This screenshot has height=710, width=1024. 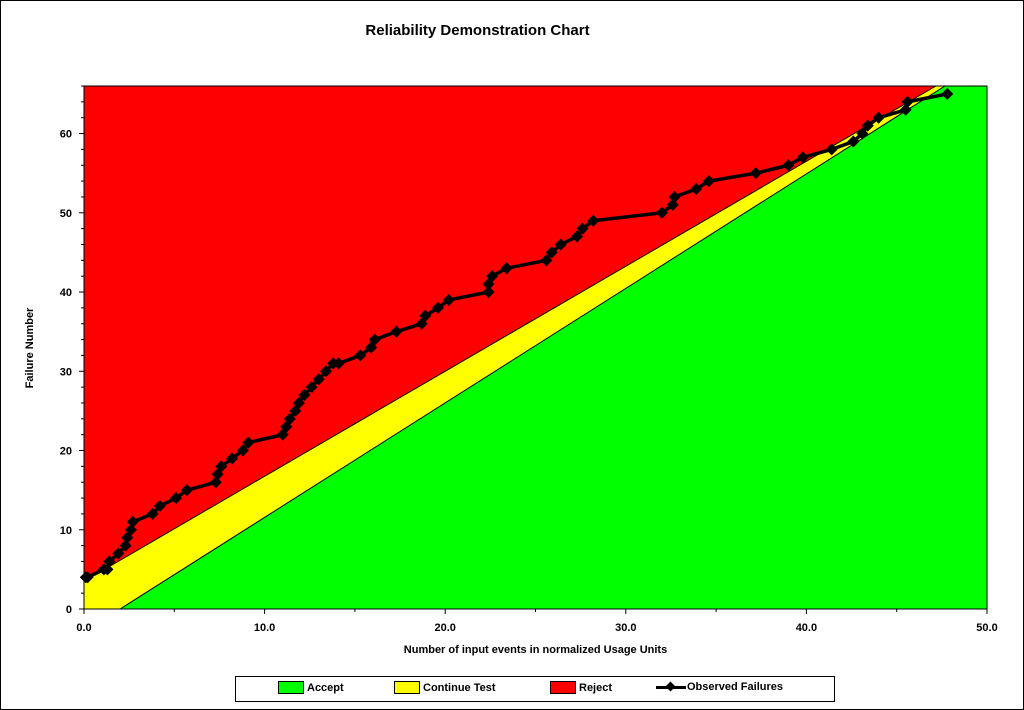 I want to click on x-tick-label: 30.0, so click(x=625, y=628).